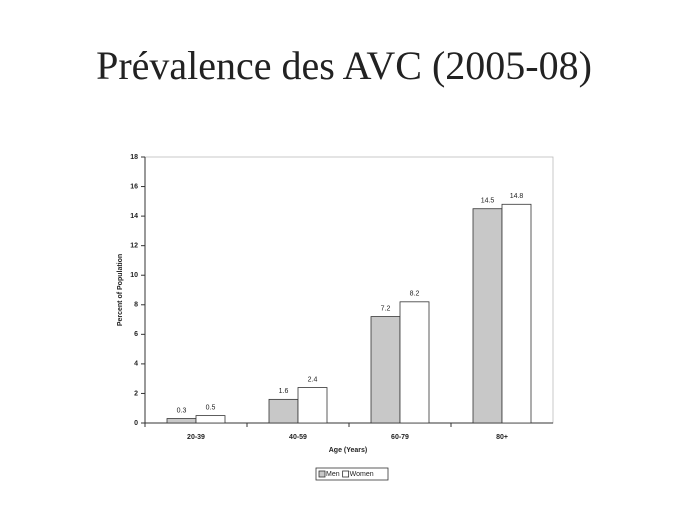 The height and width of the screenshot is (517, 689). I want to click on y-tick-label: 12, so click(134, 246).